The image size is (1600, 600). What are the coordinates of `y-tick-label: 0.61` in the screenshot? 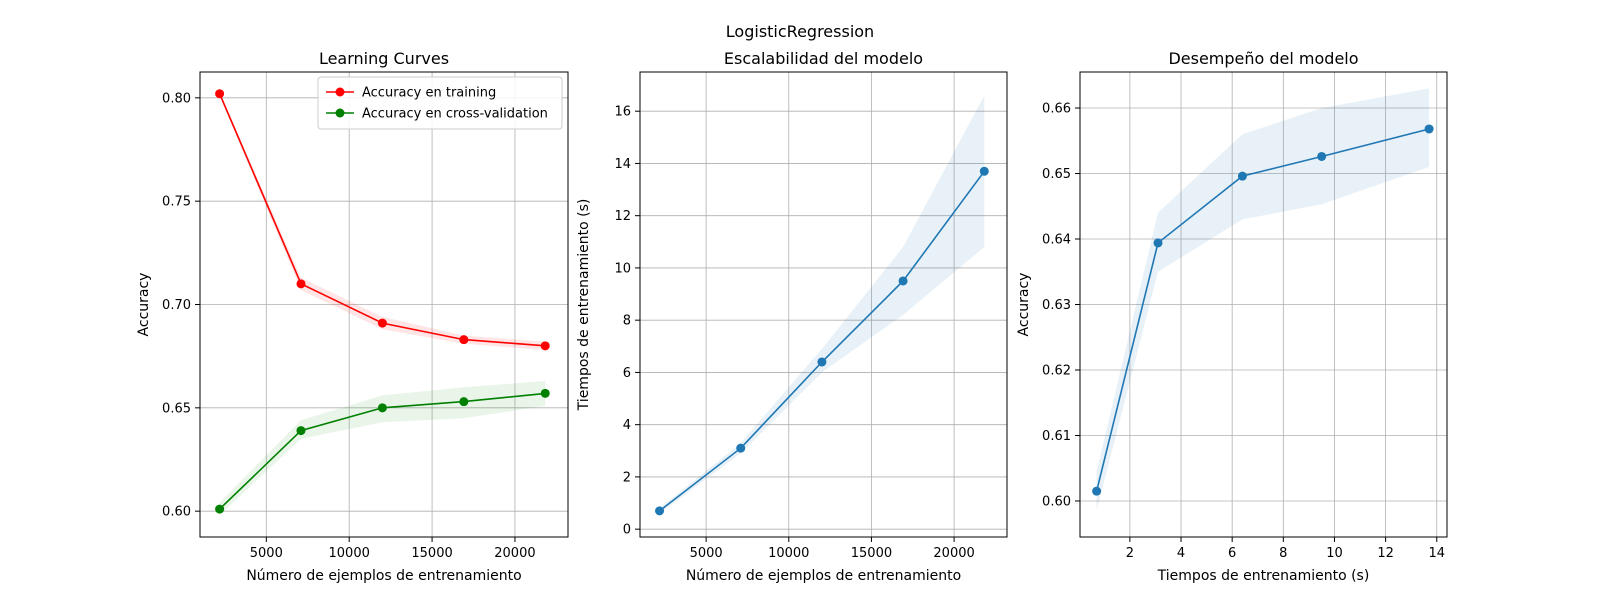 It's located at (1056, 436).